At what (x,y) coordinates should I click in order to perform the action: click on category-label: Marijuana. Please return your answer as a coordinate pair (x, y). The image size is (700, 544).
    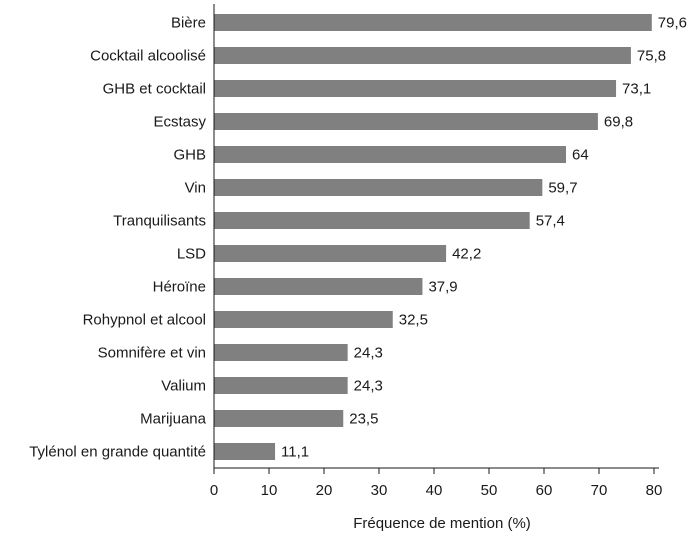
    Looking at the image, I should click on (173, 419).